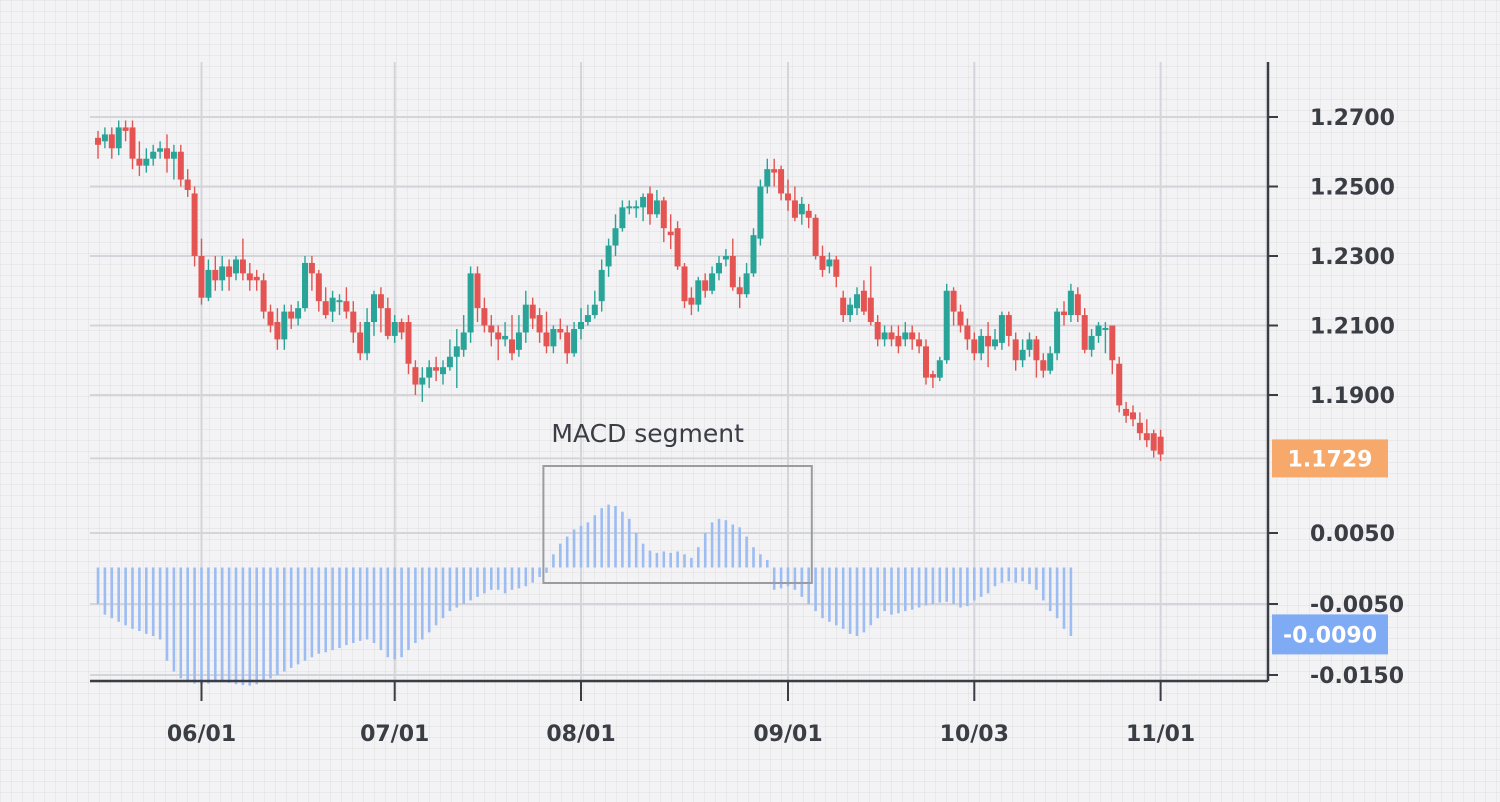 Image resolution: width=1500 pixels, height=802 pixels. What do you see at coordinates (647, 433) in the screenshot?
I see `annotation-label: MACD segment` at bounding box center [647, 433].